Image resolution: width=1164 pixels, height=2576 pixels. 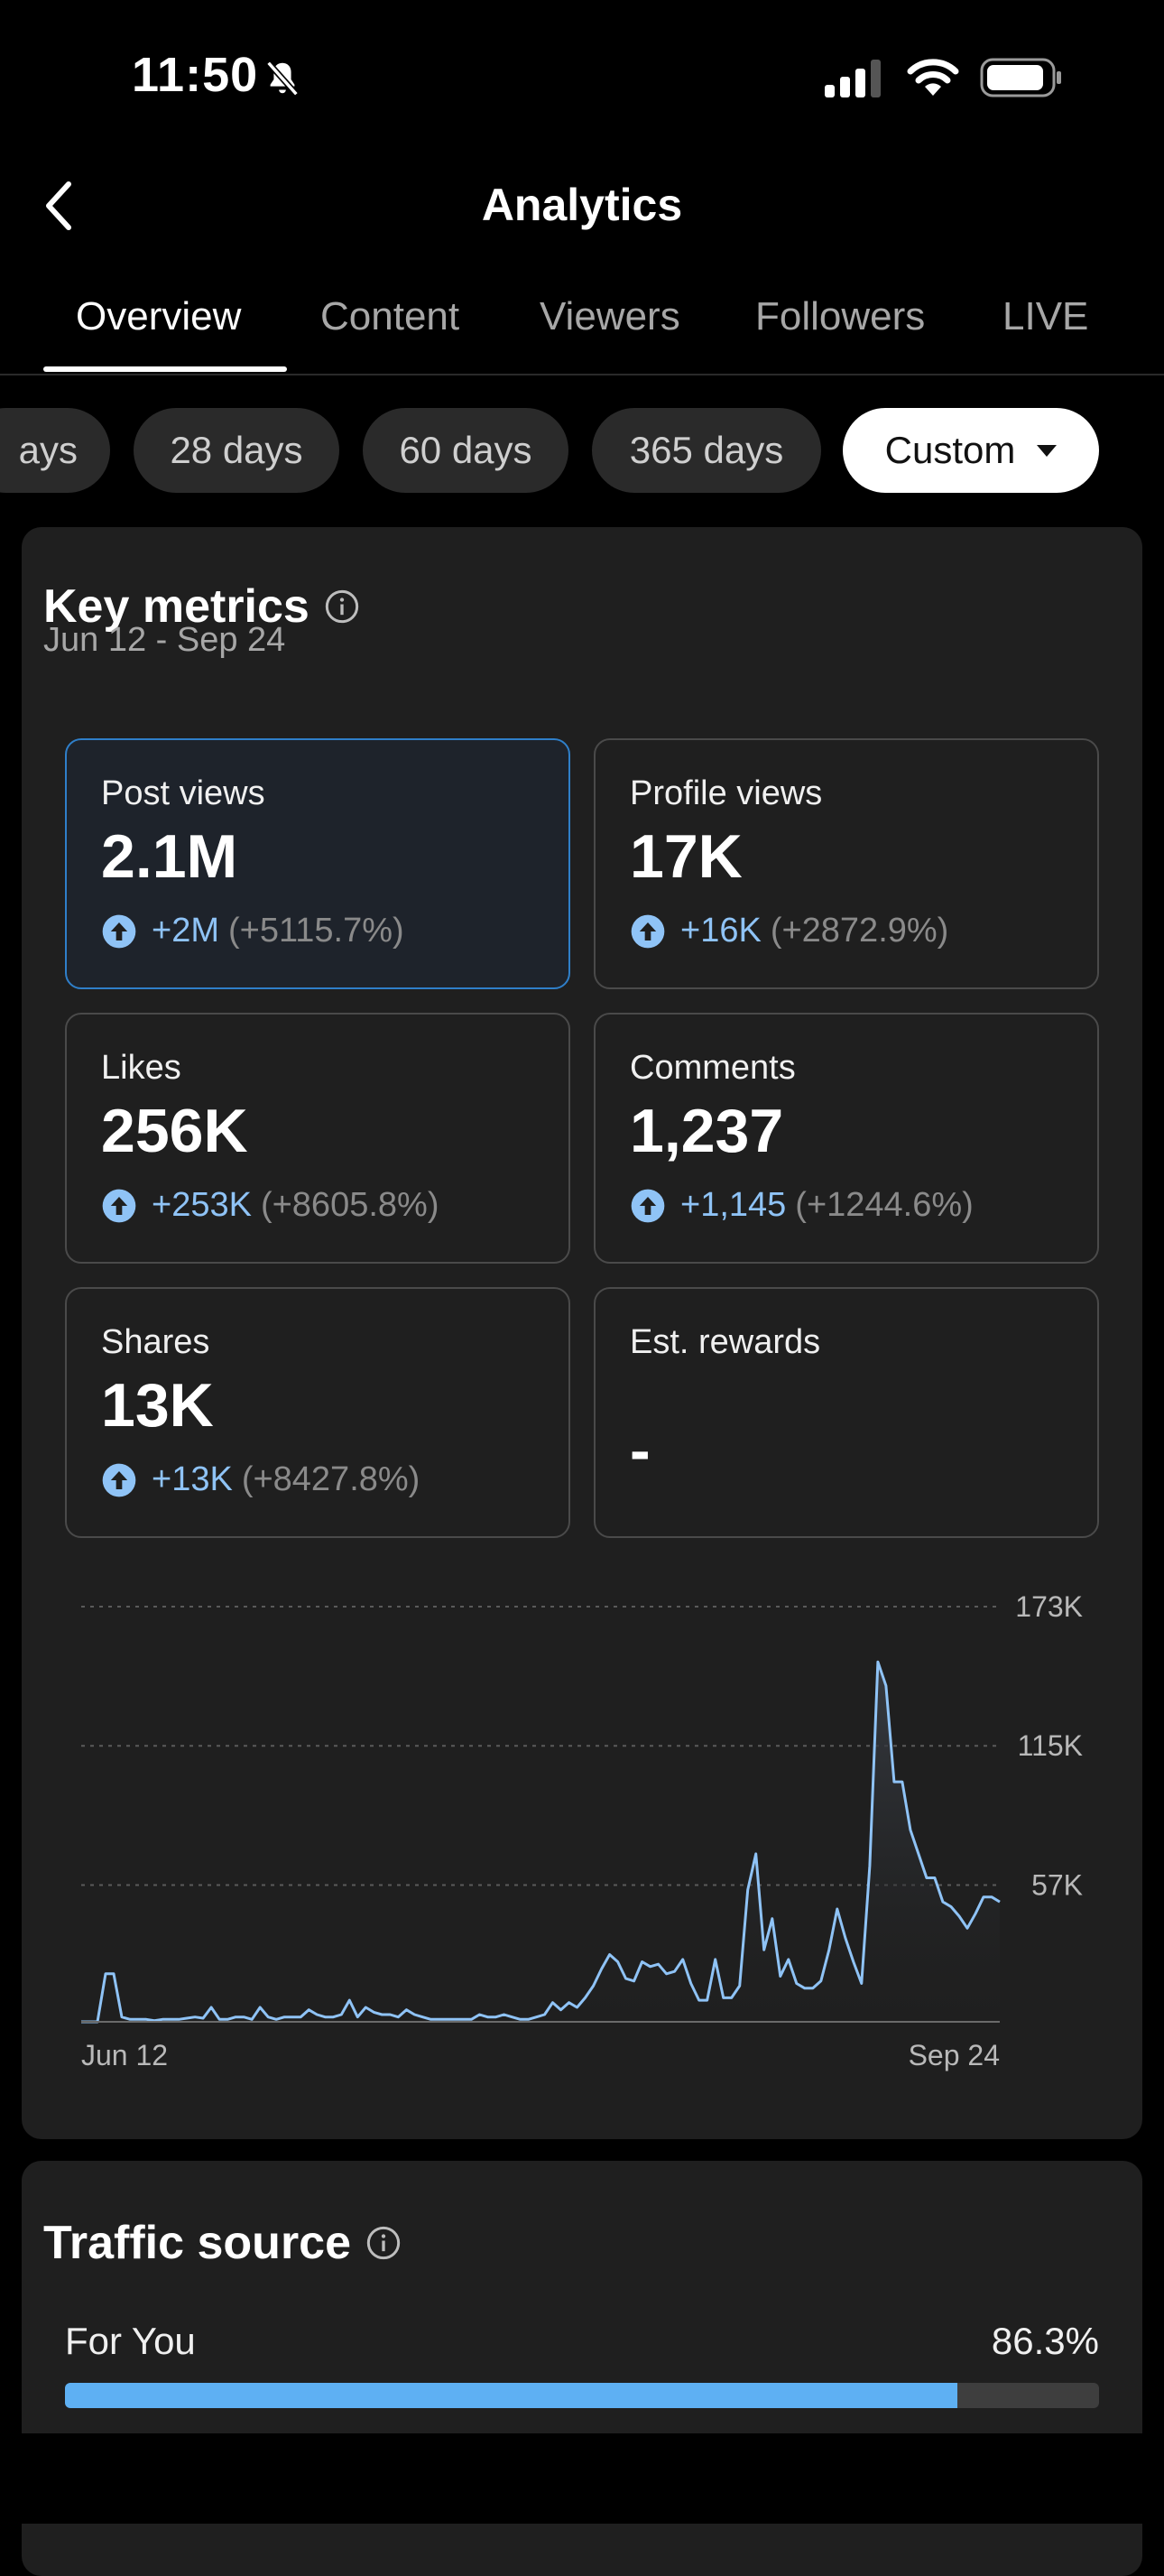 What do you see at coordinates (950, 450) in the screenshot?
I see `filter-label: Custom` at bounding box center [950, 450].